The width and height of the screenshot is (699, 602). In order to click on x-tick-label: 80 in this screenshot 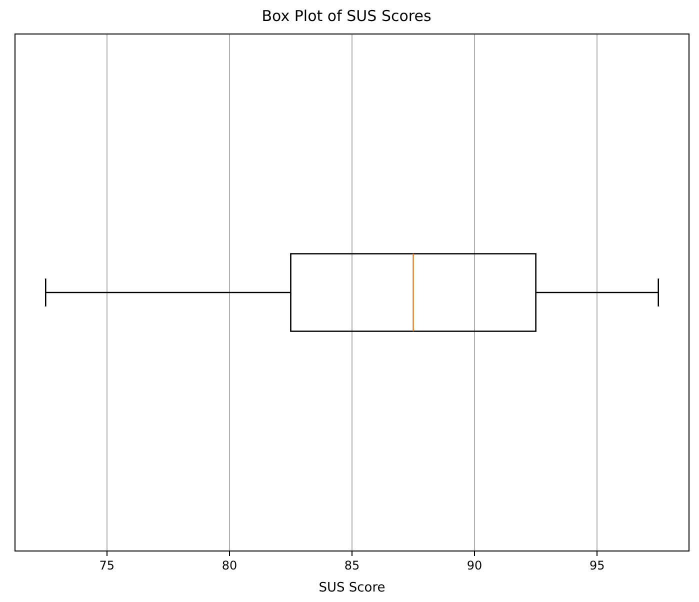, I will do `click(230, 565)`.